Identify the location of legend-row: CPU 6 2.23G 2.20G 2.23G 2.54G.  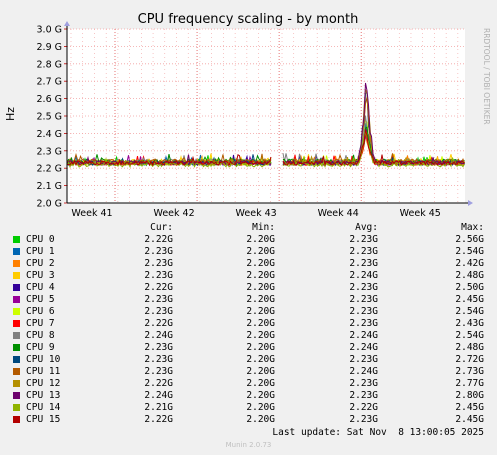
(248, 312).